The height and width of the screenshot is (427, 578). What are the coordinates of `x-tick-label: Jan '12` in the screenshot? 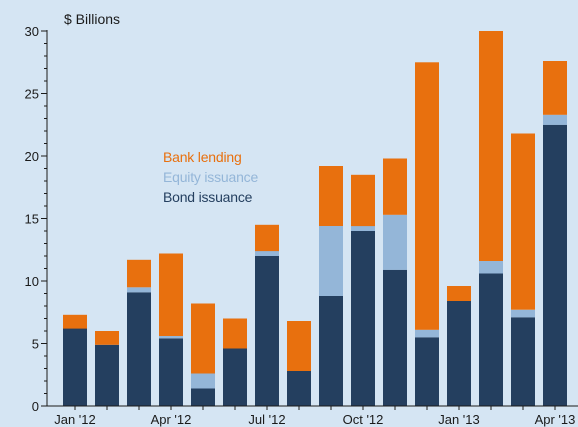 It's located at (75, 419).